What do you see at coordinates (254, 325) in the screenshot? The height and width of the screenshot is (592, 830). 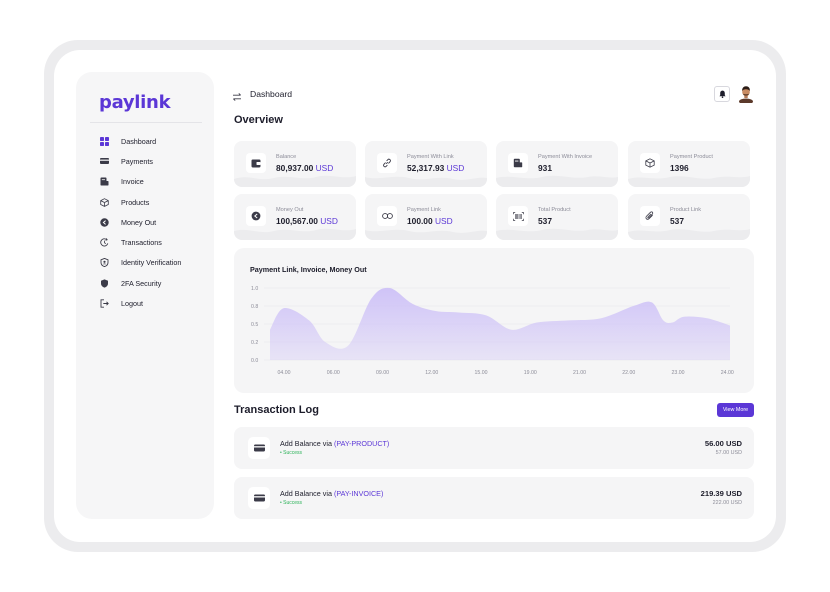 I see `y-tick-label: 0.5` at bounding box center [254, 325].